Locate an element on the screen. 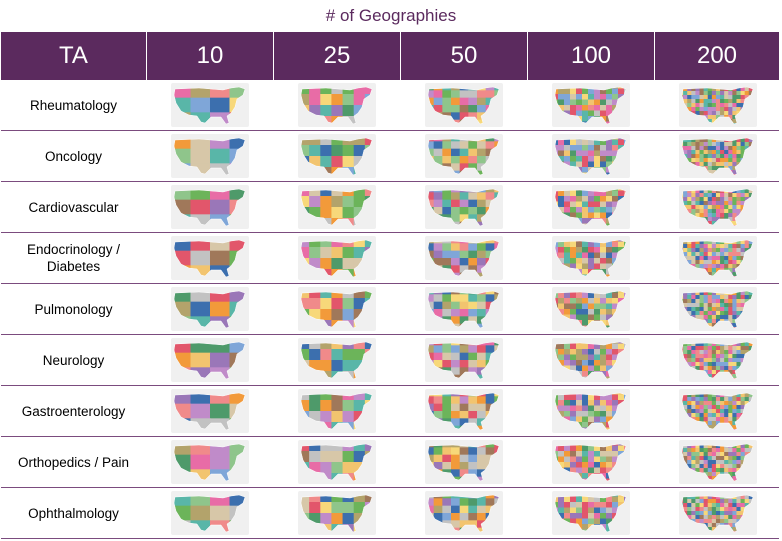  ta-label: Endocrinology / Diabetes is located at coordinates (73, 258).